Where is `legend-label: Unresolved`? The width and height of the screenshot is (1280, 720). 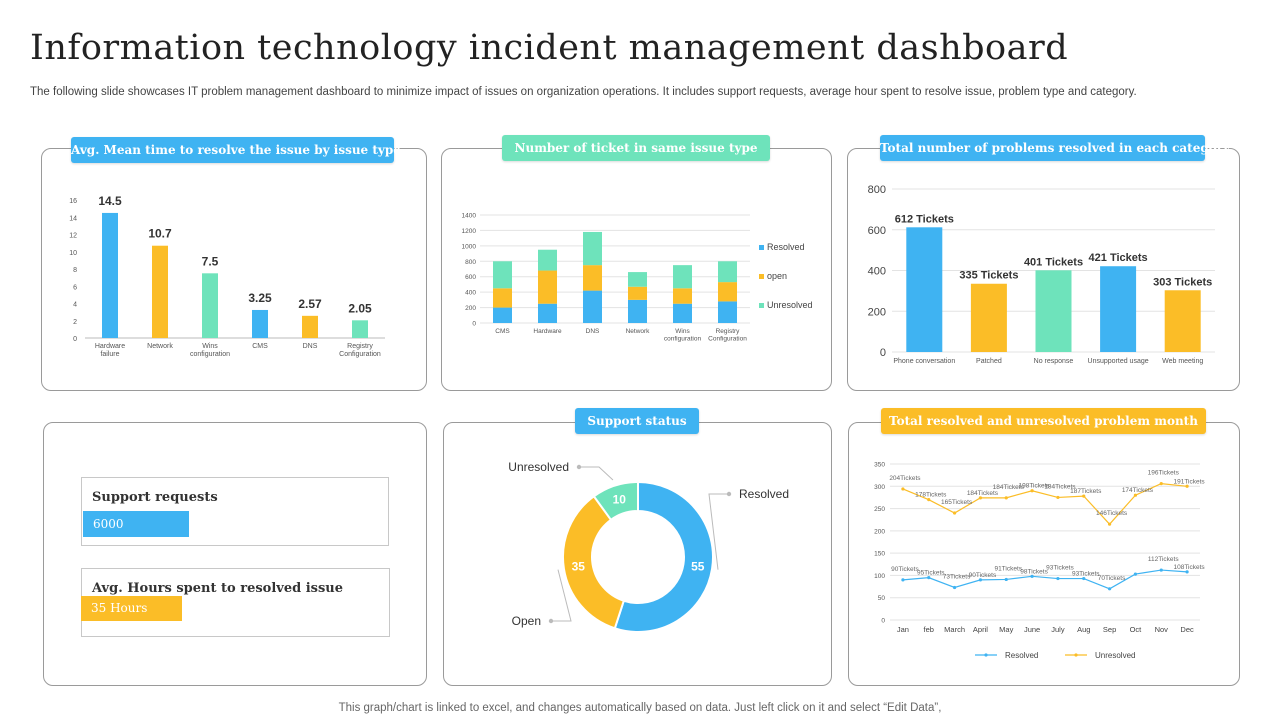 legend-label: Unresolved is located at coordinates (1115, 655).